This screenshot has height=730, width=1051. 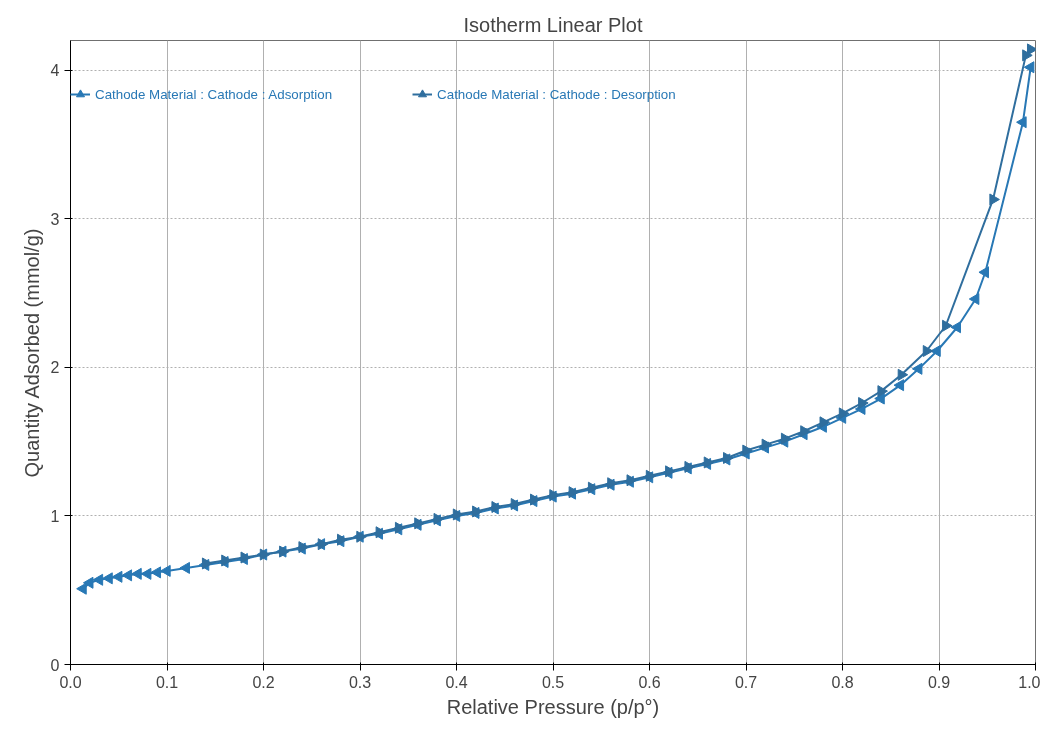 What do you see at coordinates (55, 516) in the screenshot?
I see `y-tick-label: 1` at bounding box center [55, 516].